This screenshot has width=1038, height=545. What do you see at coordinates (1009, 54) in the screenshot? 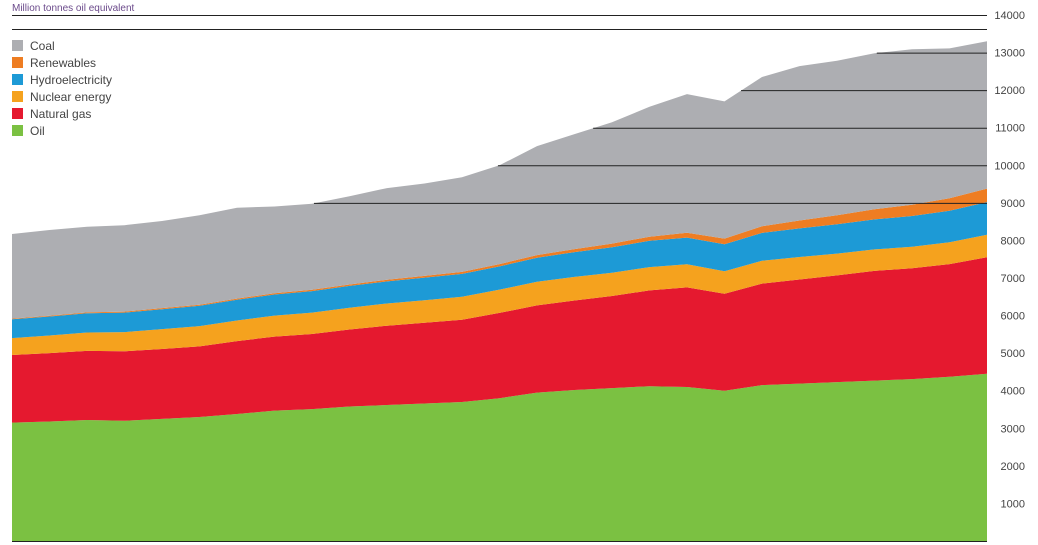
I see `y-tick-label: 13000` at bounding box center [1009, 54].